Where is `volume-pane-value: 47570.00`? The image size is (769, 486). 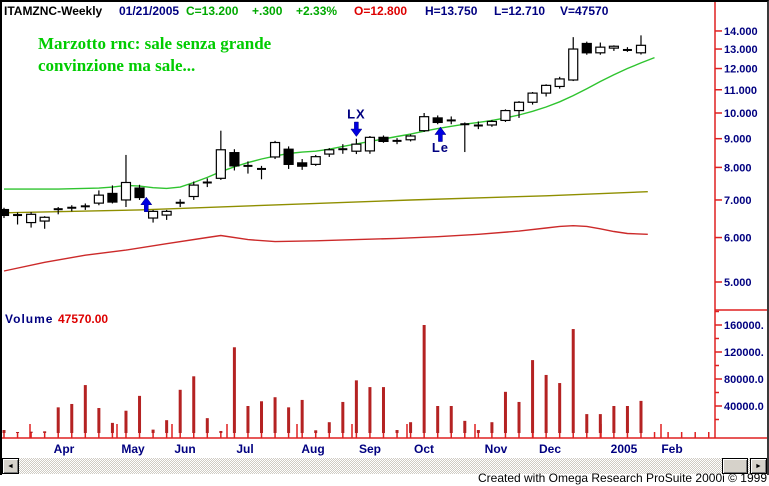 volume-pane-value: 47570.00 is located at coordinates (83, 319).